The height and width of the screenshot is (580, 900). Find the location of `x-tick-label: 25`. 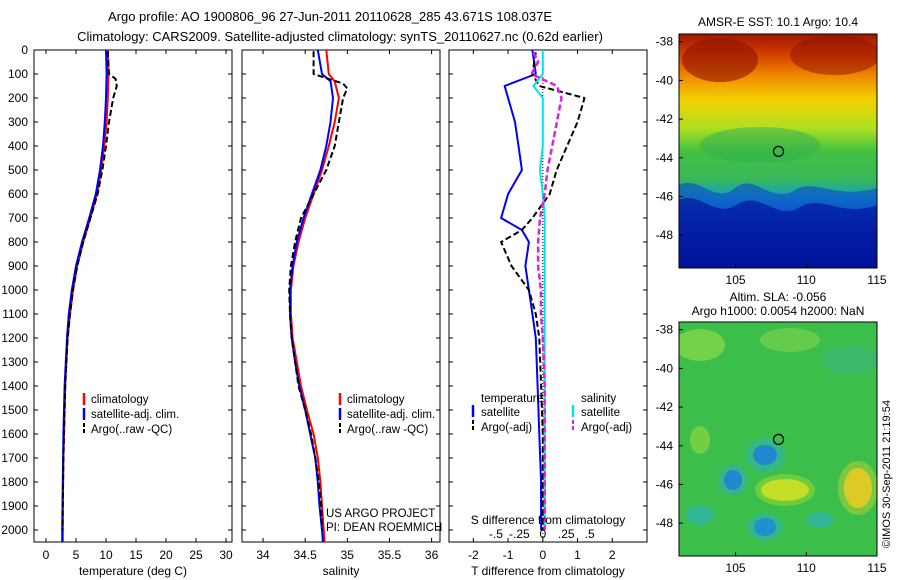

x-tick-label: 25 is located at coordinates (196, 555).